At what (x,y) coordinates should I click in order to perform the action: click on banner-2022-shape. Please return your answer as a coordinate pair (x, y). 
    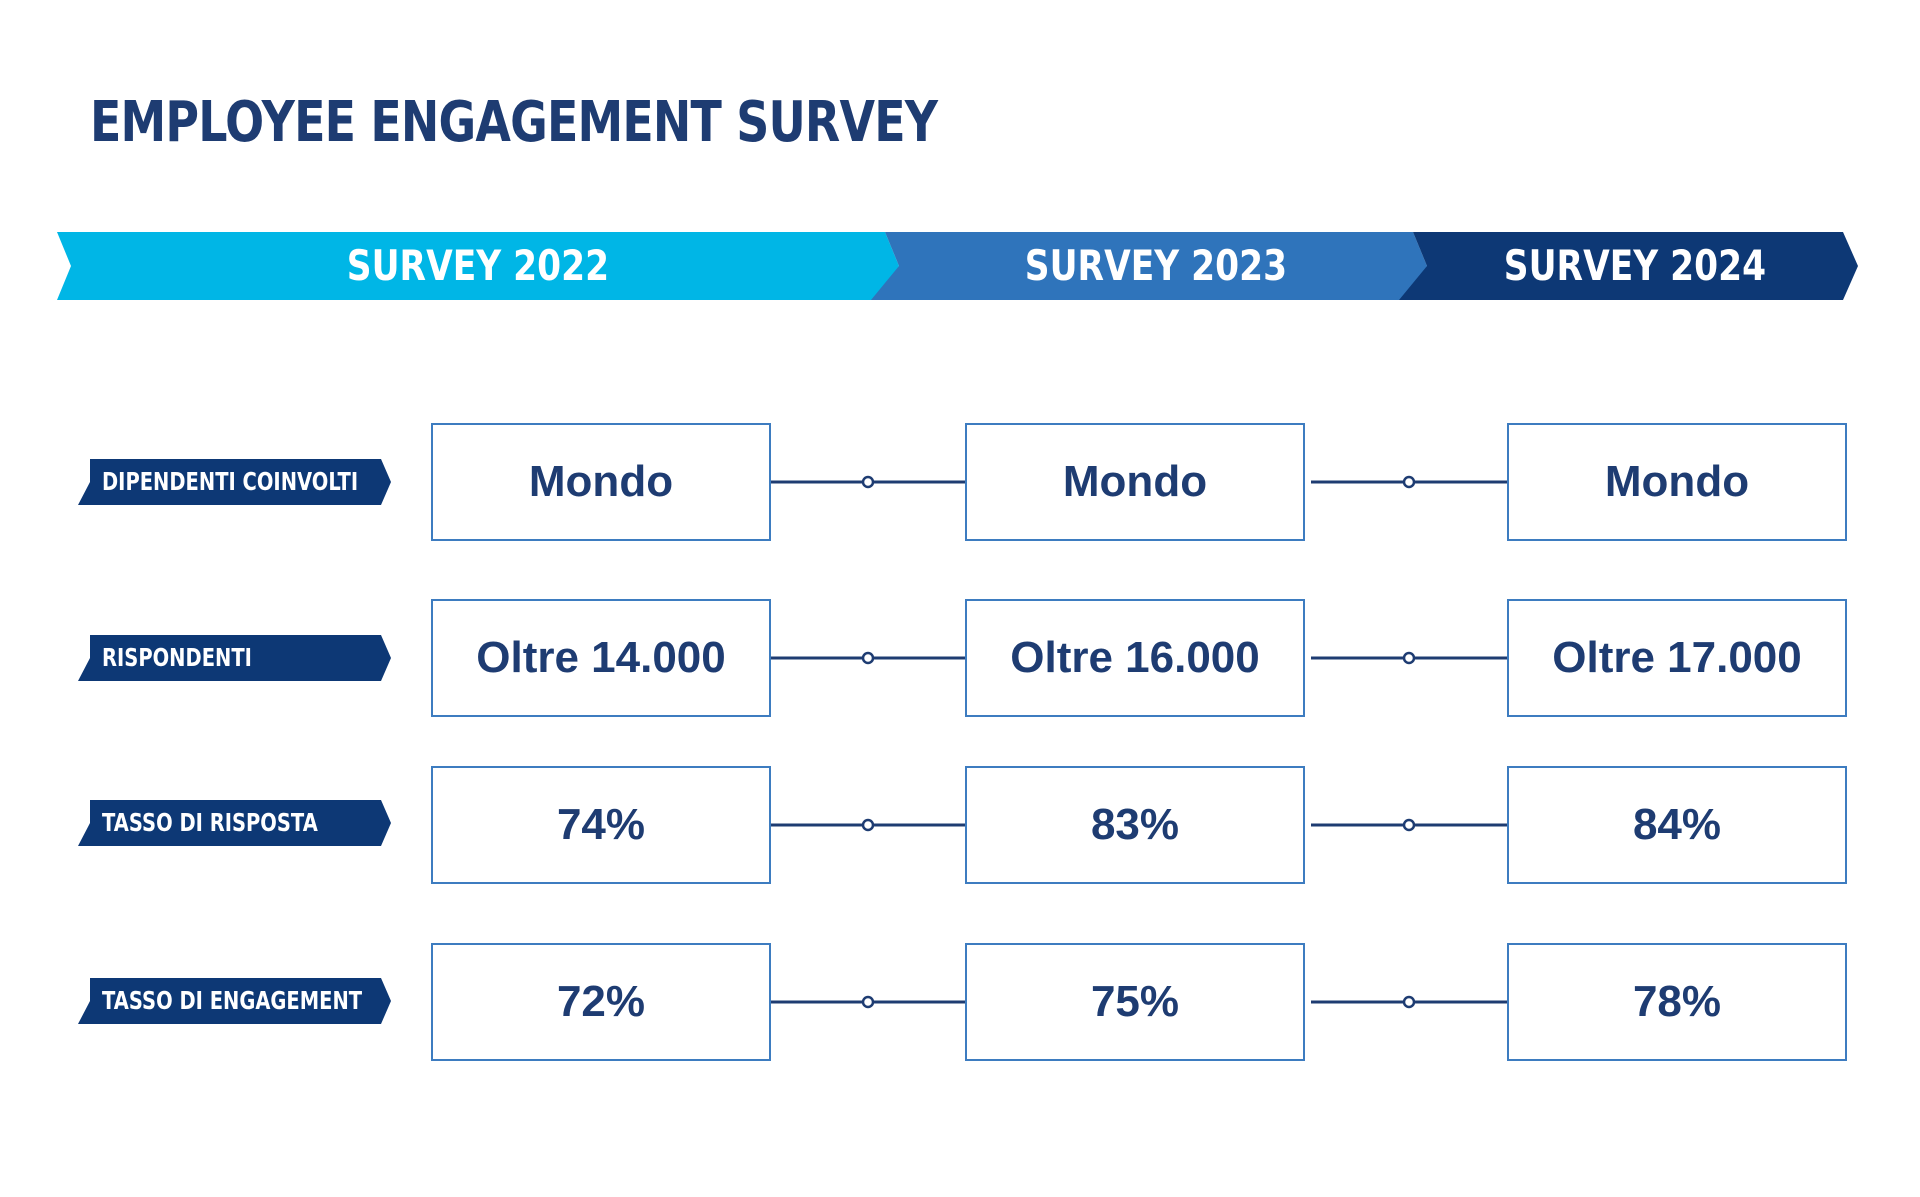
    Looking at the image, I should click on (478, 266).